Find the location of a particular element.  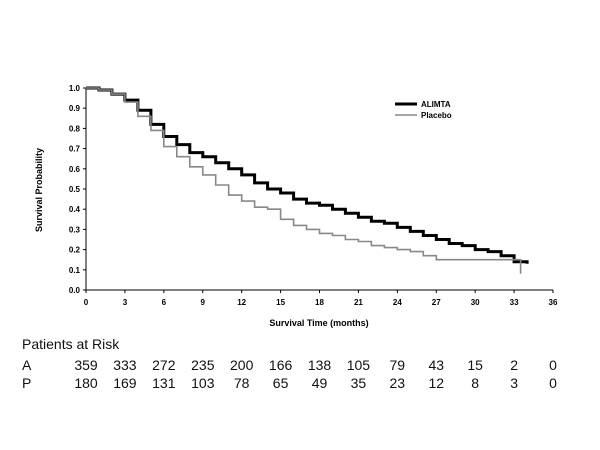

y-tick-label: 0.1 is located at coordinates (75, 270).